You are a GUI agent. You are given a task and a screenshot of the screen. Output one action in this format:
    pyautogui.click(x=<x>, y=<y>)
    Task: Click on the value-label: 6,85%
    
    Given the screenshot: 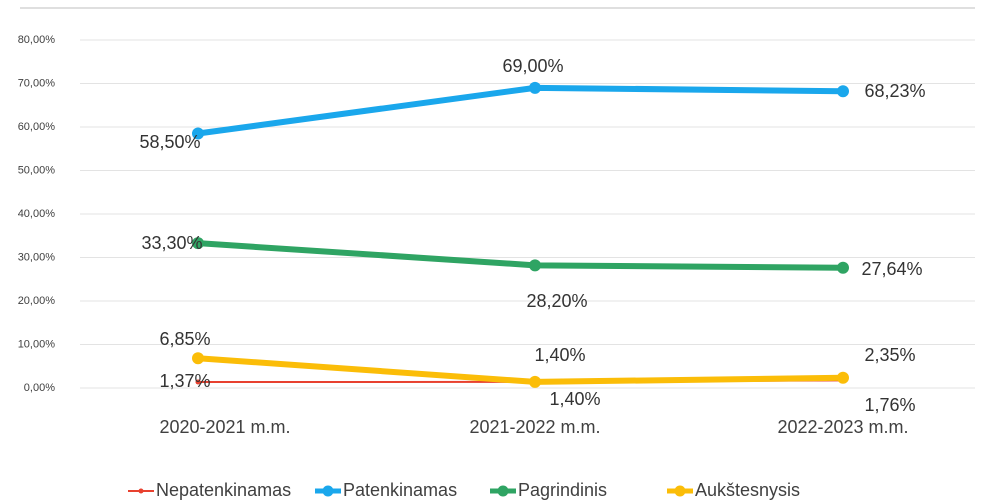 What is the action you would take?
    pyautogui.click(x=184, y=339)
    